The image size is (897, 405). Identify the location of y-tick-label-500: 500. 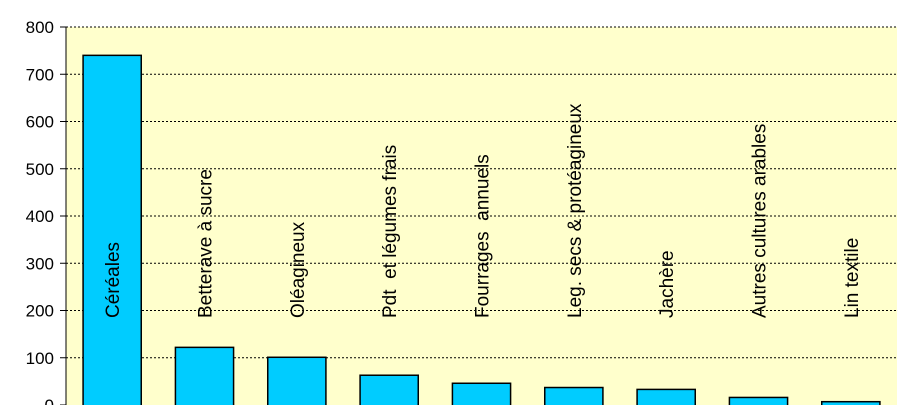
(40, 169).